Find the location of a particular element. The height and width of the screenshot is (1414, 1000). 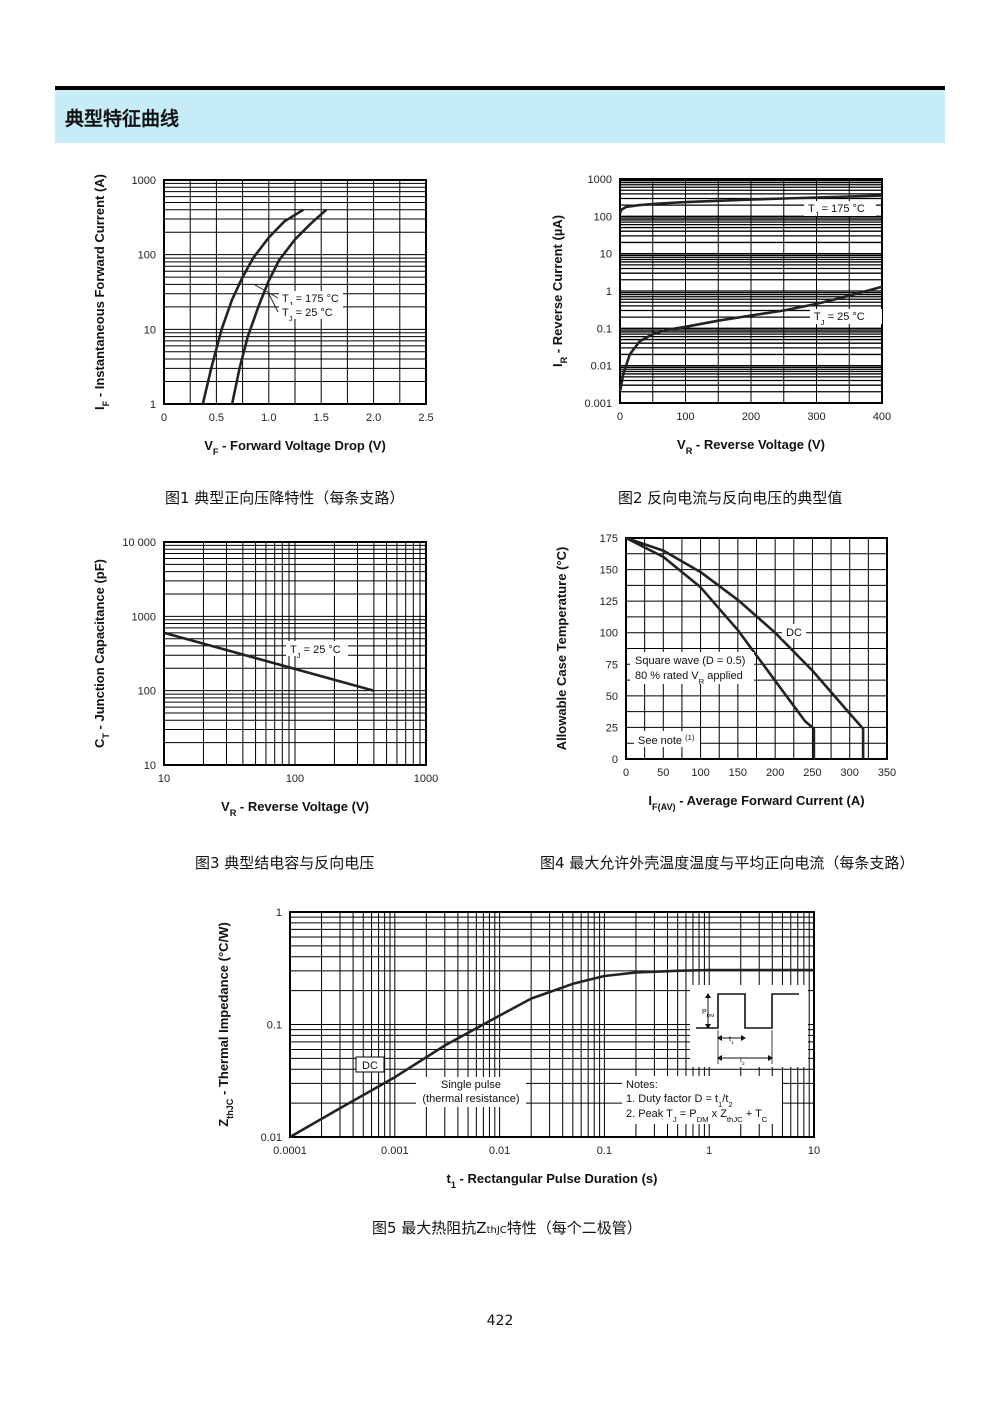

y-axis-label-part: - Reverse Current (µA) is located at coordinates (557, 286).